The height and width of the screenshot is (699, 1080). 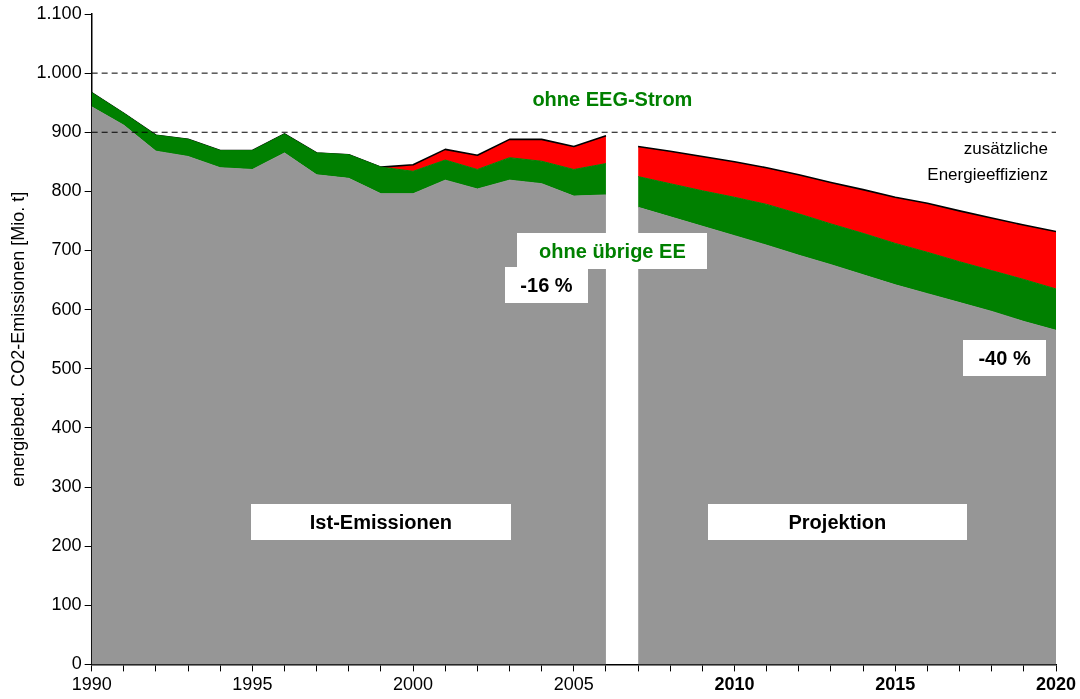 I want to click on y-tick-label: 700, so click(x=66, y=249).